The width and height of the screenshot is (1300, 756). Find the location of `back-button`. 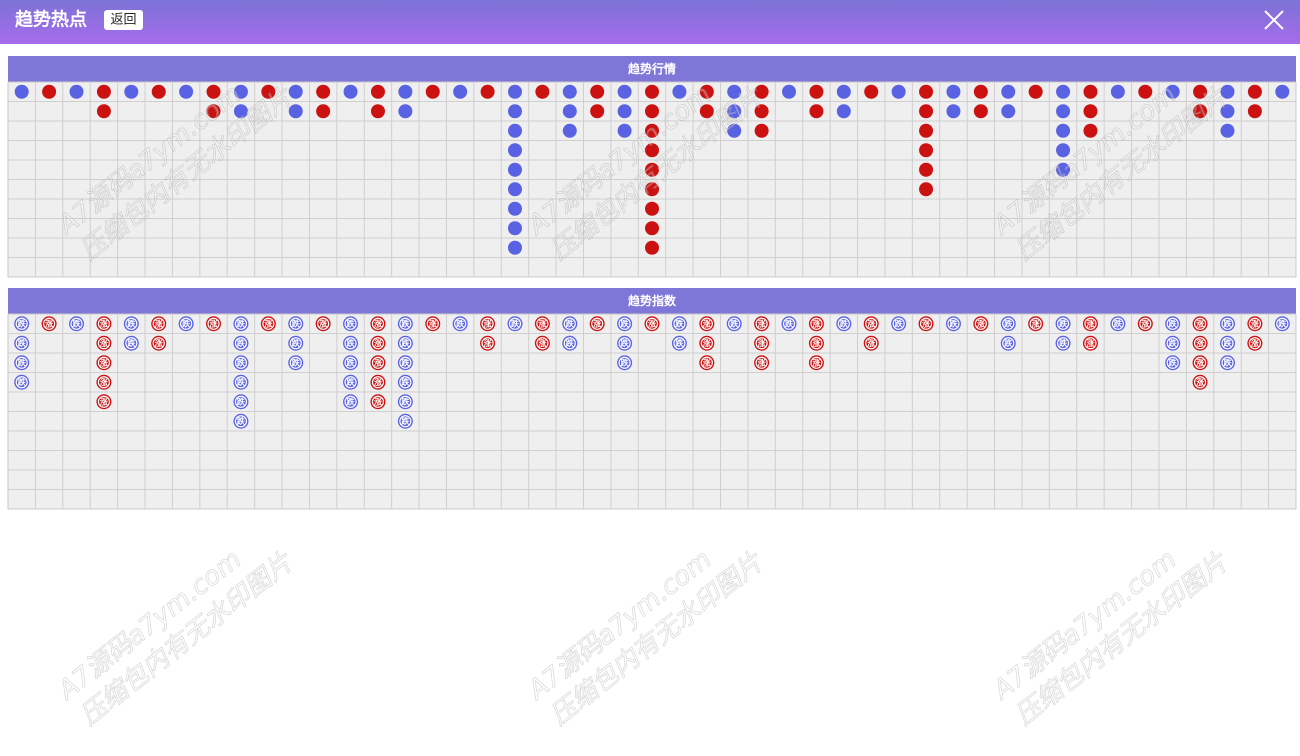

back-button is located at coordinates (123, 20).